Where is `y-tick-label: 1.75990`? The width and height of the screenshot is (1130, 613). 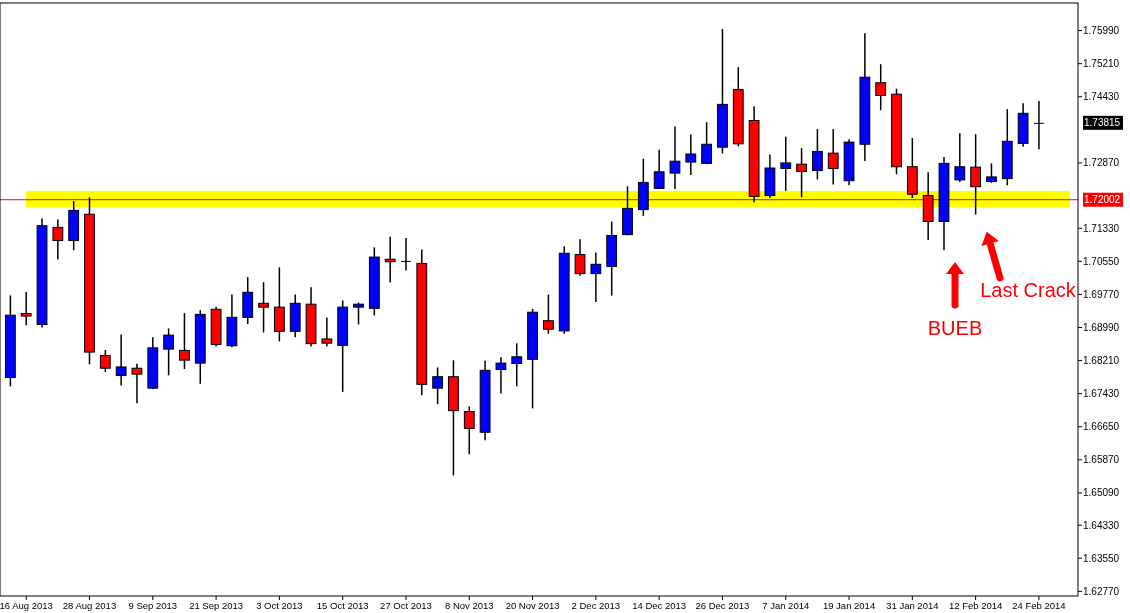
y-tick-label: 1.75990 is located at coordinates (1101, 31).